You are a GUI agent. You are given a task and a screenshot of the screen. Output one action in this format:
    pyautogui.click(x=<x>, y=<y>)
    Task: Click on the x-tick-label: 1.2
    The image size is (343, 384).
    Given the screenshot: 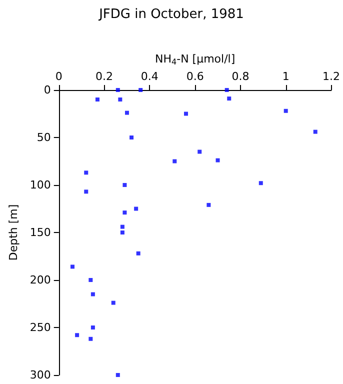 What is the action you would take?
    pyautogui.click(x=331, y=76)
    